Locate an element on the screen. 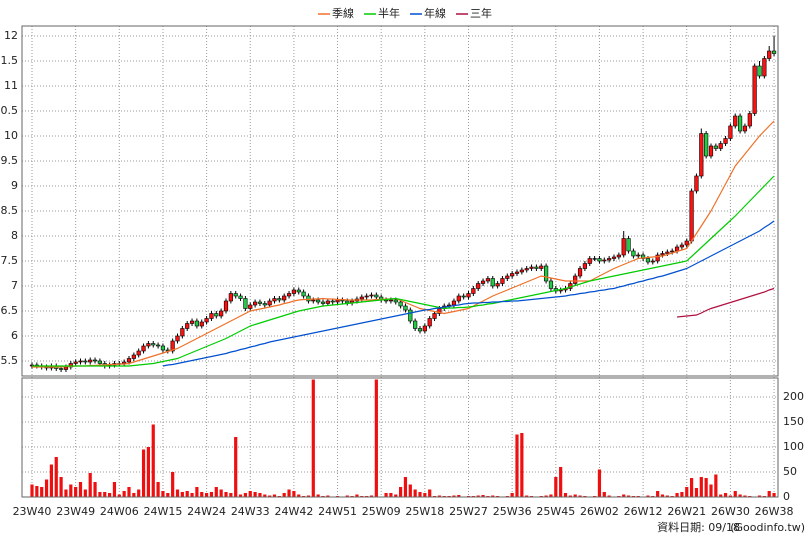 This screenshot has width=808, height=540. x-tick-label: 23W49 is located at coordinates (75, 511).